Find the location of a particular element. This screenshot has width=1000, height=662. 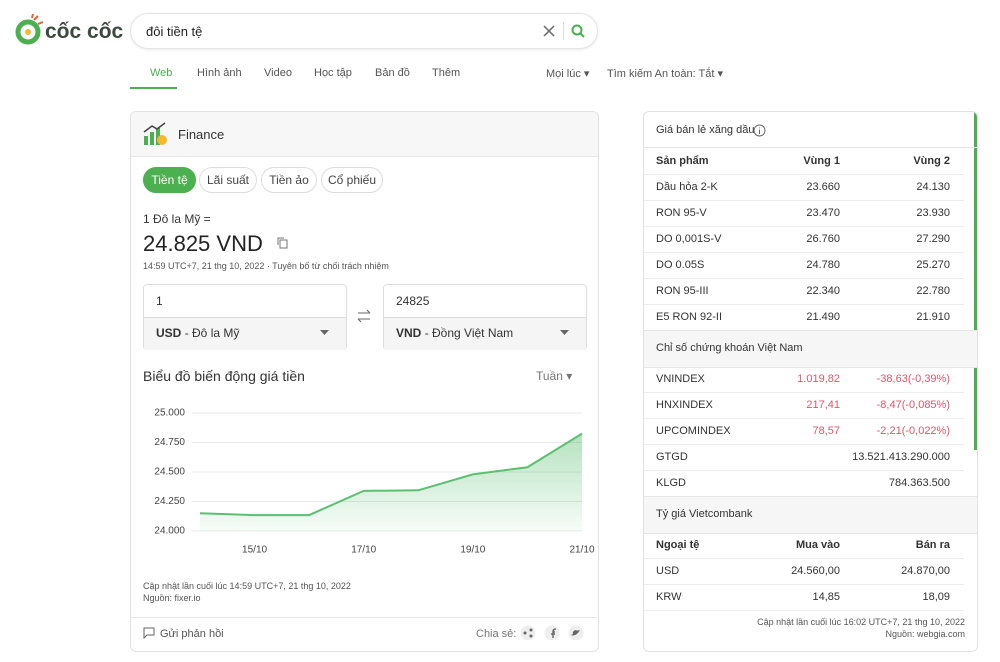

tab-underline is located at coordinates (153, 88).